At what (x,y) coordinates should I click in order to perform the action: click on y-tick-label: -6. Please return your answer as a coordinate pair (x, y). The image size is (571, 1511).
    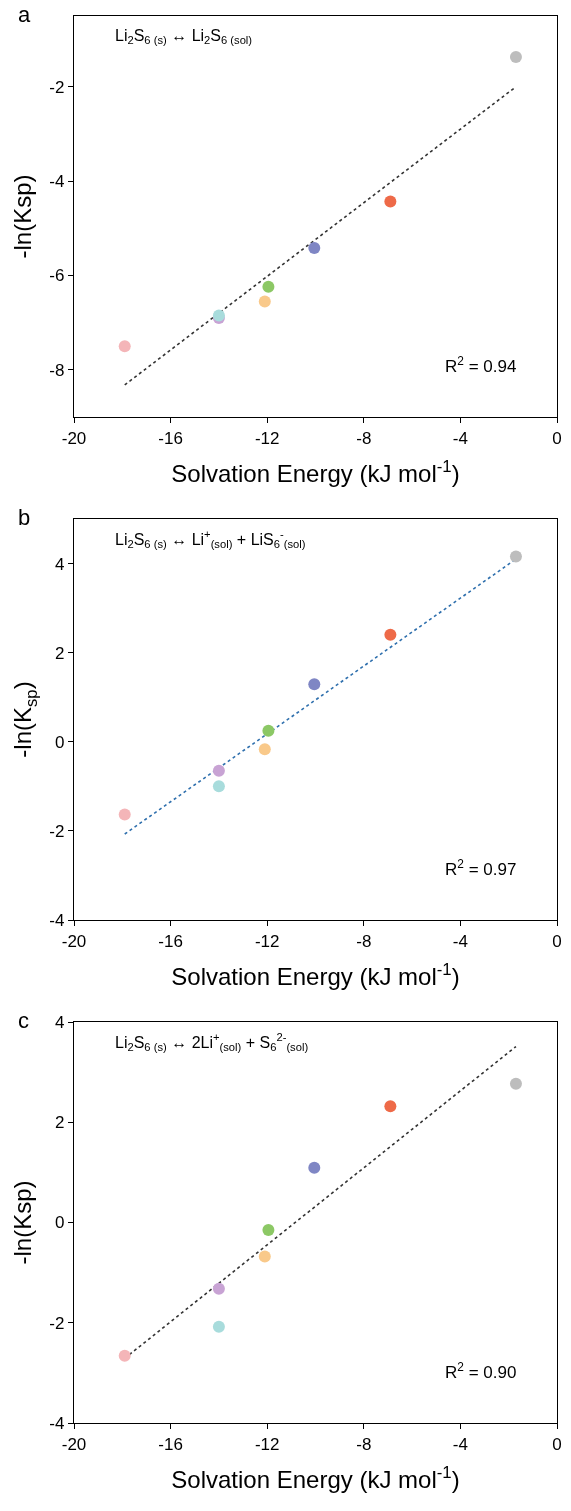
    Looking at the image, I should click on (57, 276).